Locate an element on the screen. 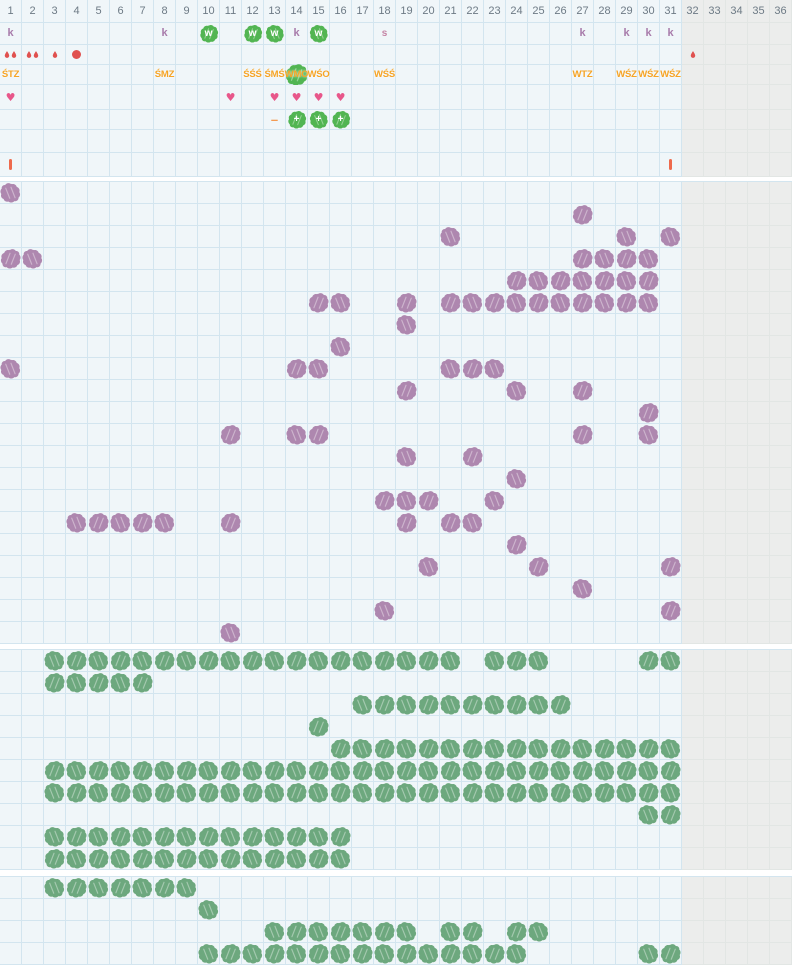 The image size is (792, 965). grid-cell: 11 is located at coordinates (231, 11).